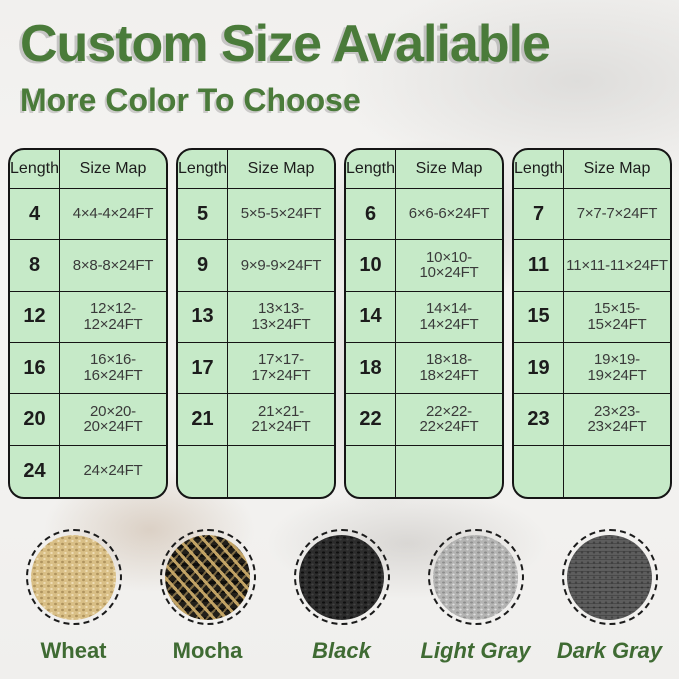  I want to click on length-value: 14, so click(371, 317).